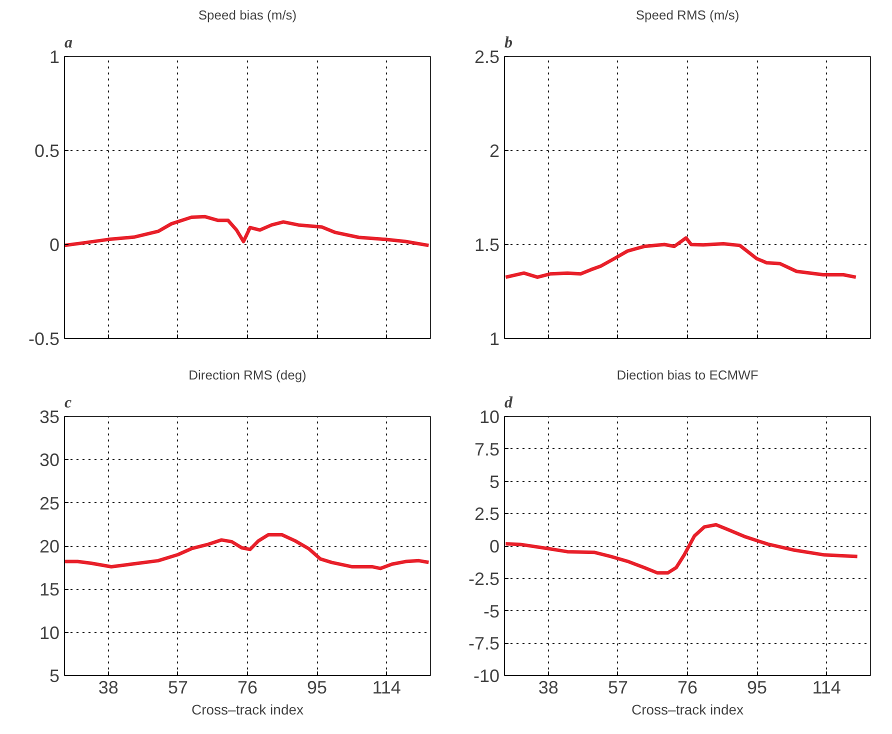  What do you see at coordinates (49, 460) in the screenshot?
I see `y-tick-label: 30` at bounding box center [49, 460].